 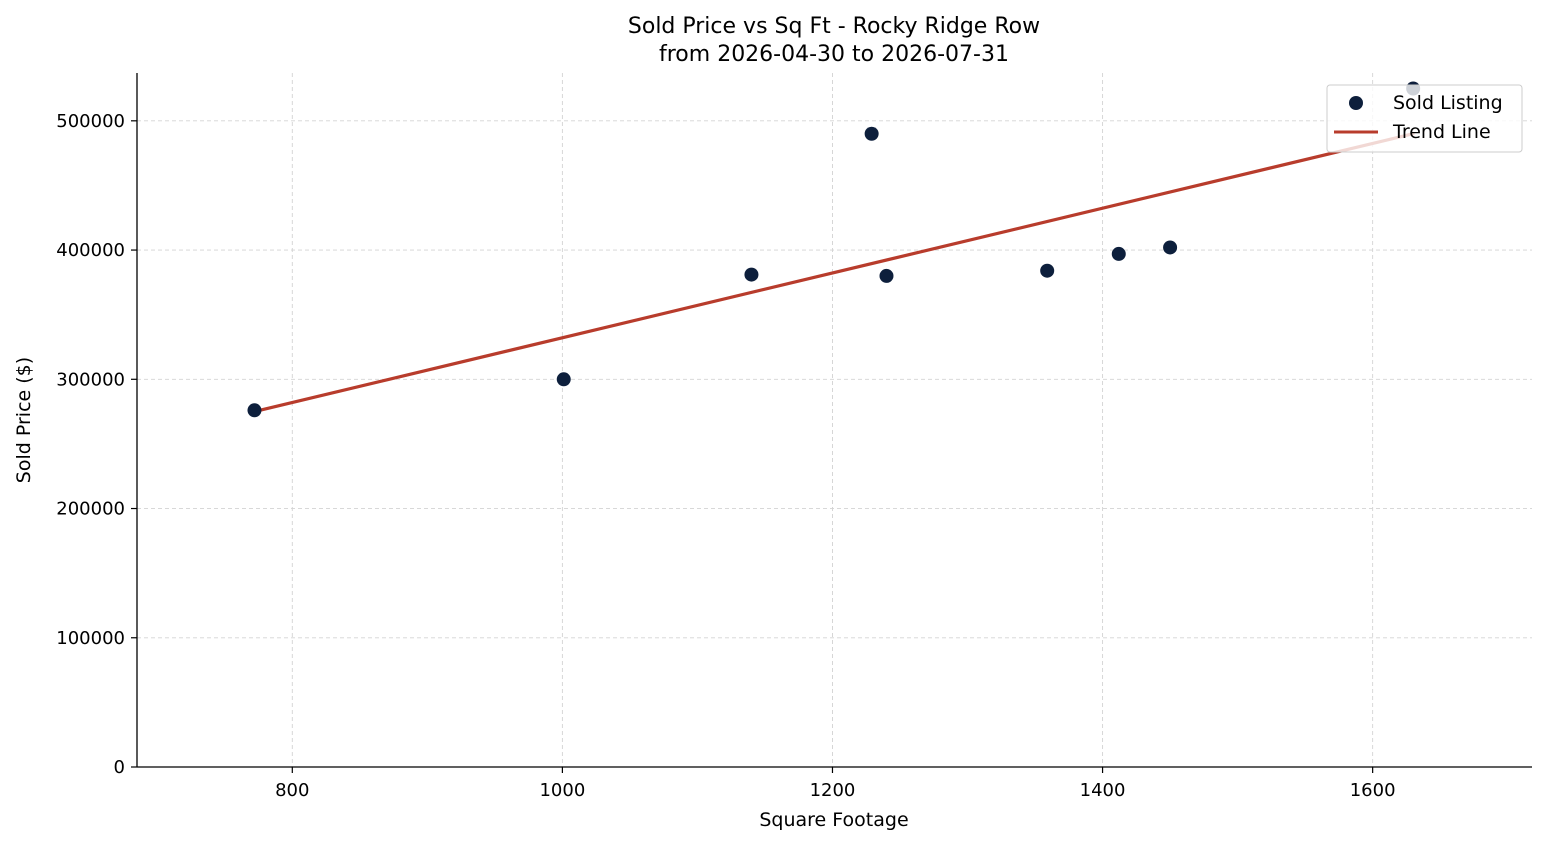 What do you see at coordinates (90, 638) in the screenshot?
I see `y-tick-label: 100000` at bounding box center [90, 638].